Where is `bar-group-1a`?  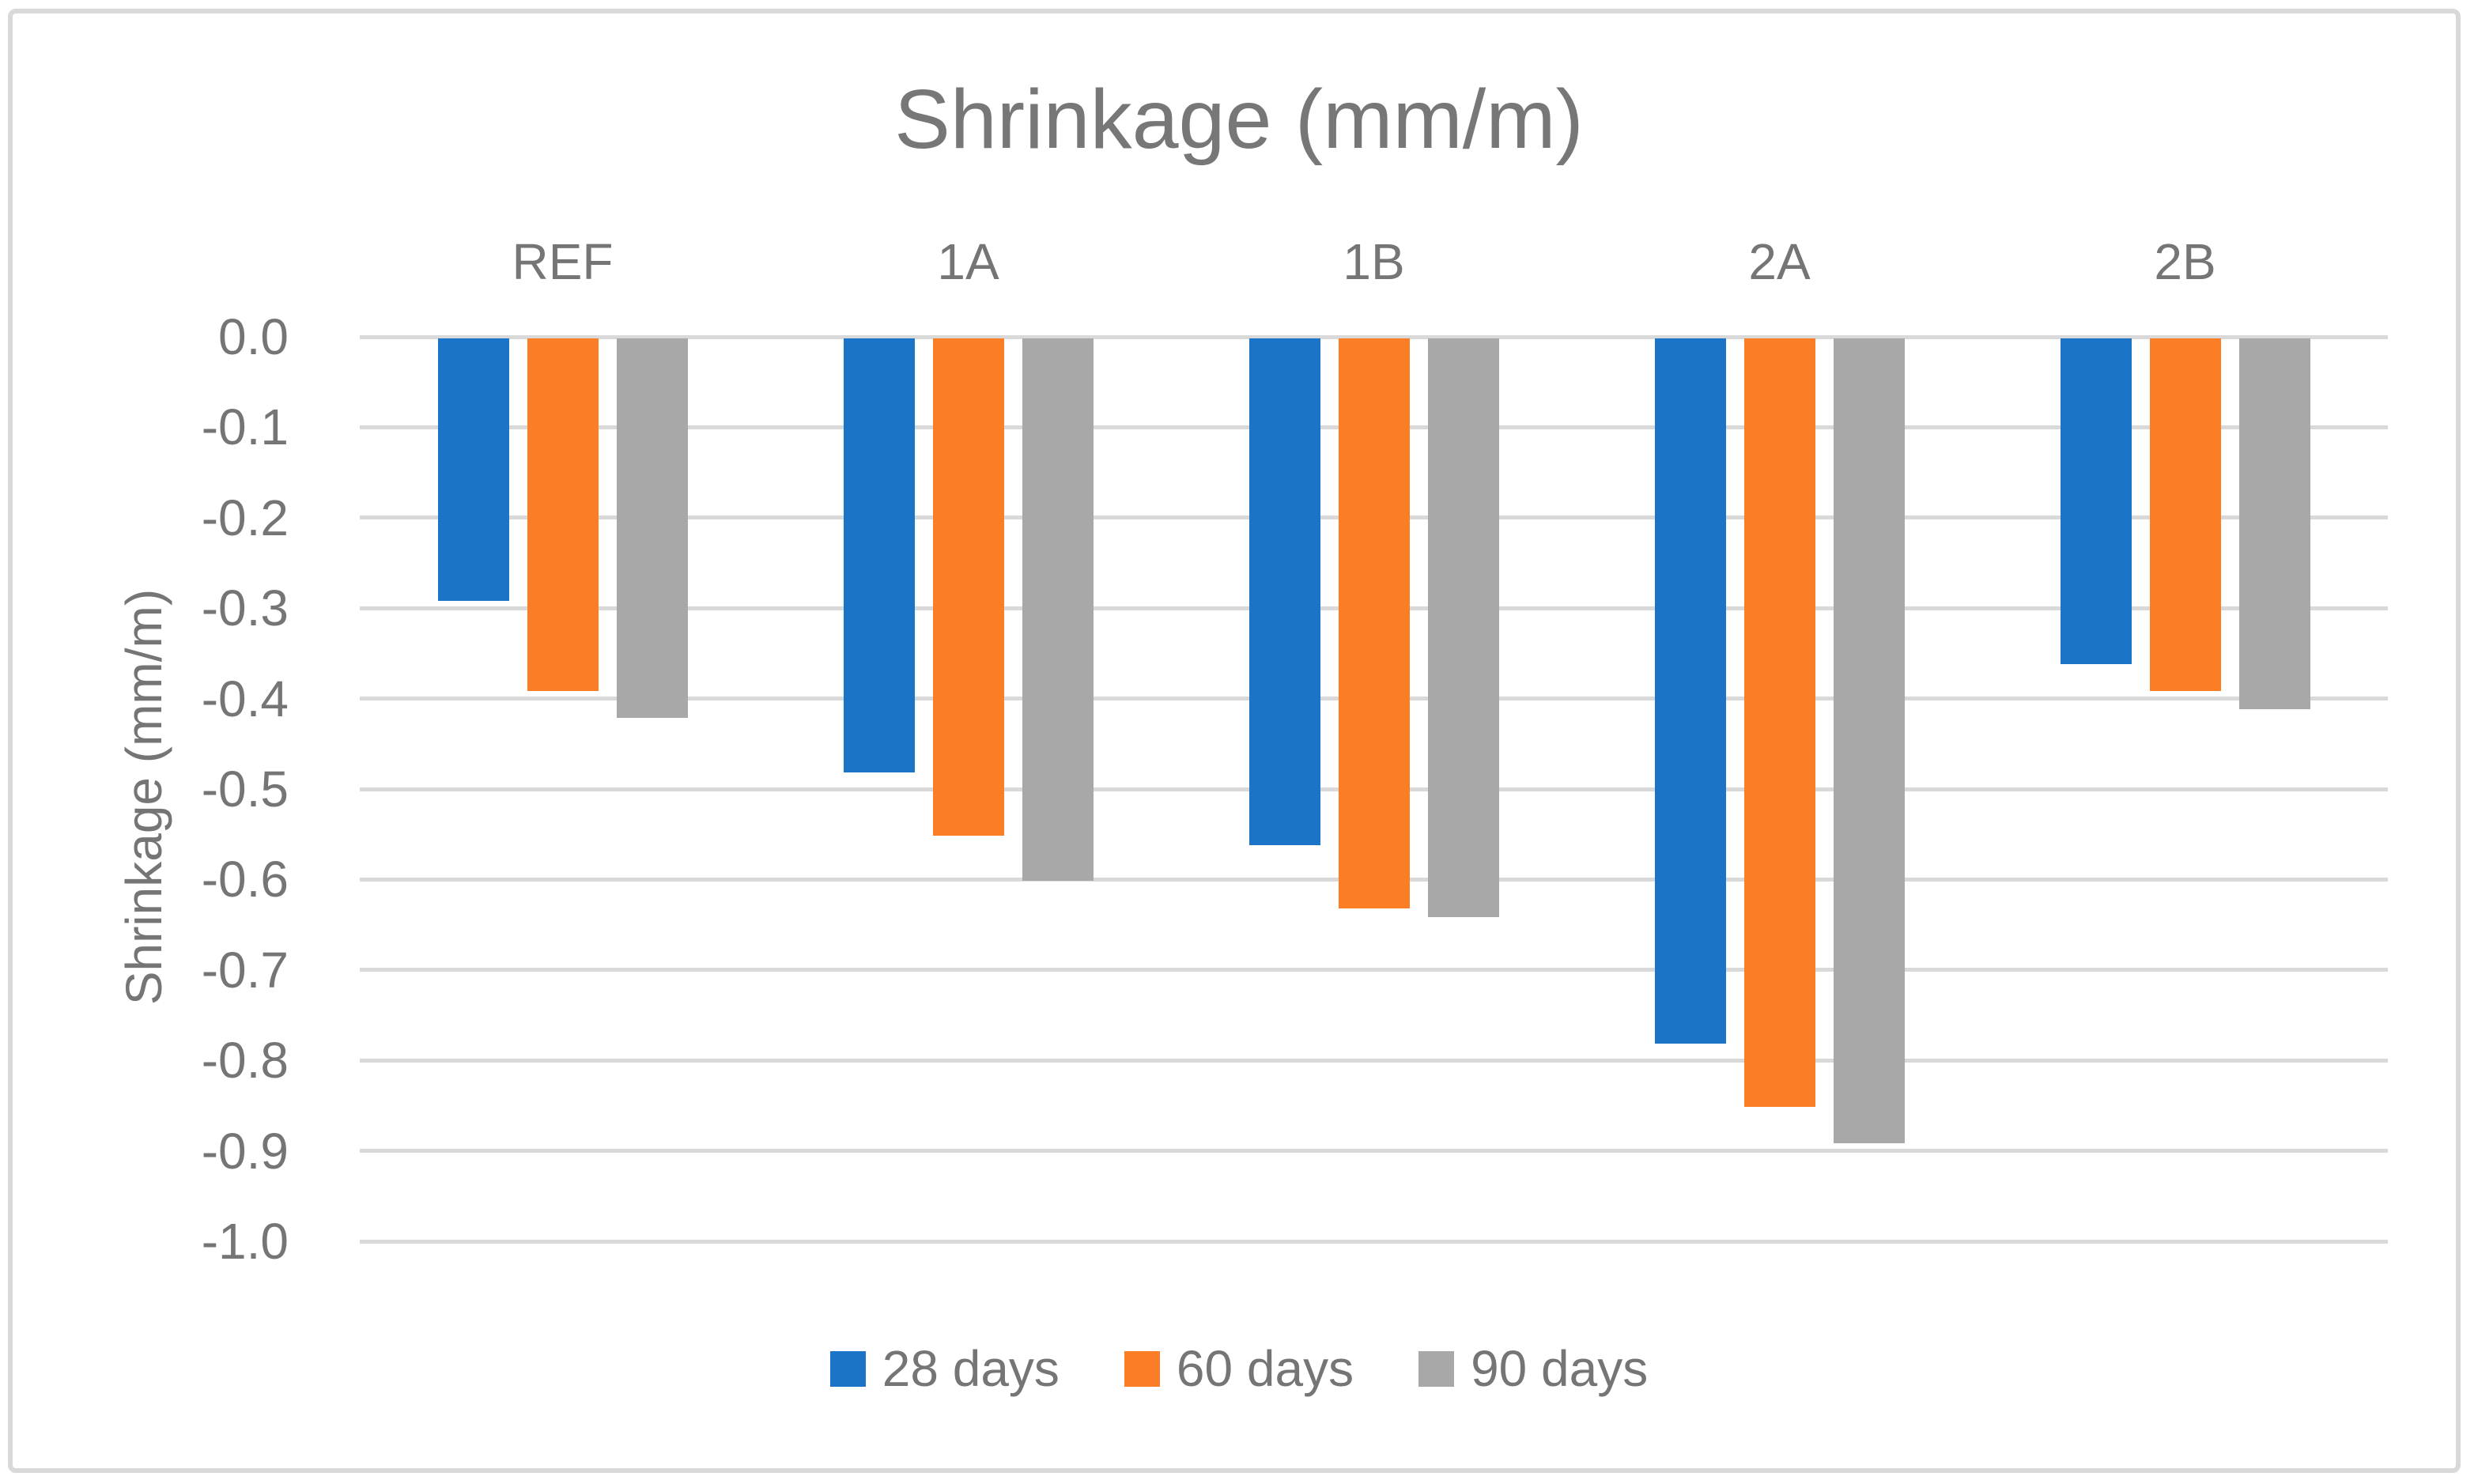 bar-group-1a is located at coordinates (968, 789).